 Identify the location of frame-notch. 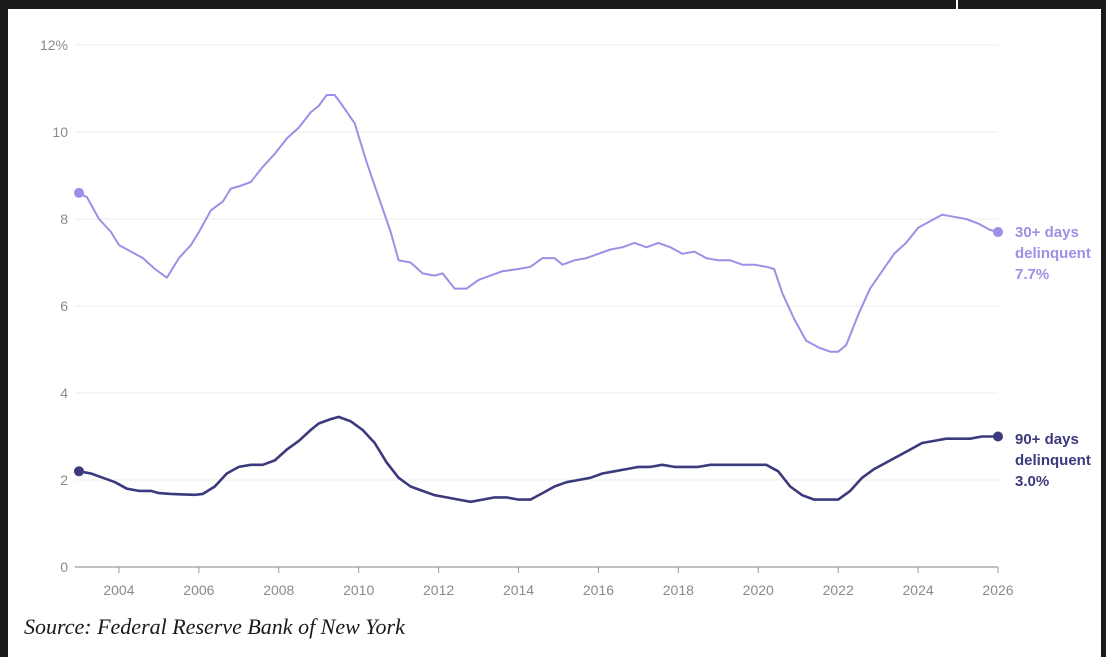
(957, 4).